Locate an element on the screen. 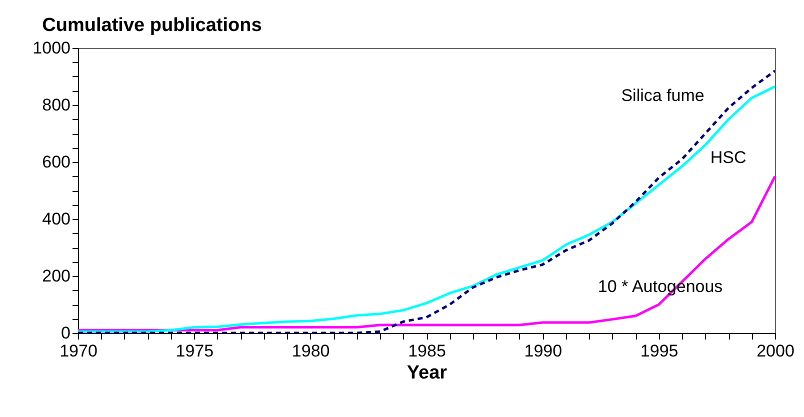 The image size is (804, 417). x-tick-label: 1975 is located at coordinates (195, 351).